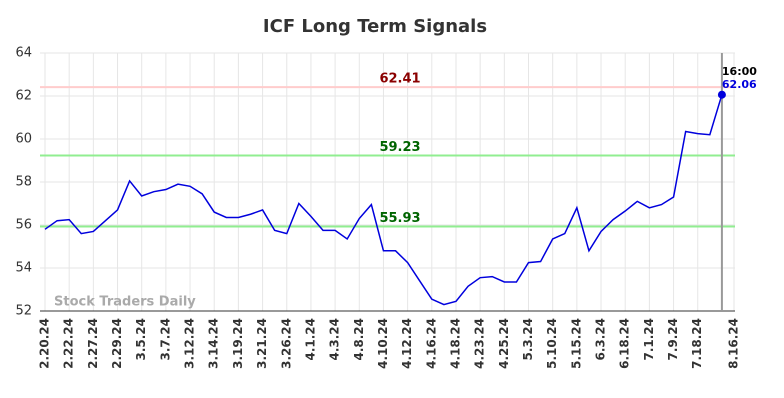 The height and width of the screenshot is (398, 784). What do you see at coordinates (399, 79) in the screenshot?
I see `reference-label: 62.41` at bounding box center [399, 79].